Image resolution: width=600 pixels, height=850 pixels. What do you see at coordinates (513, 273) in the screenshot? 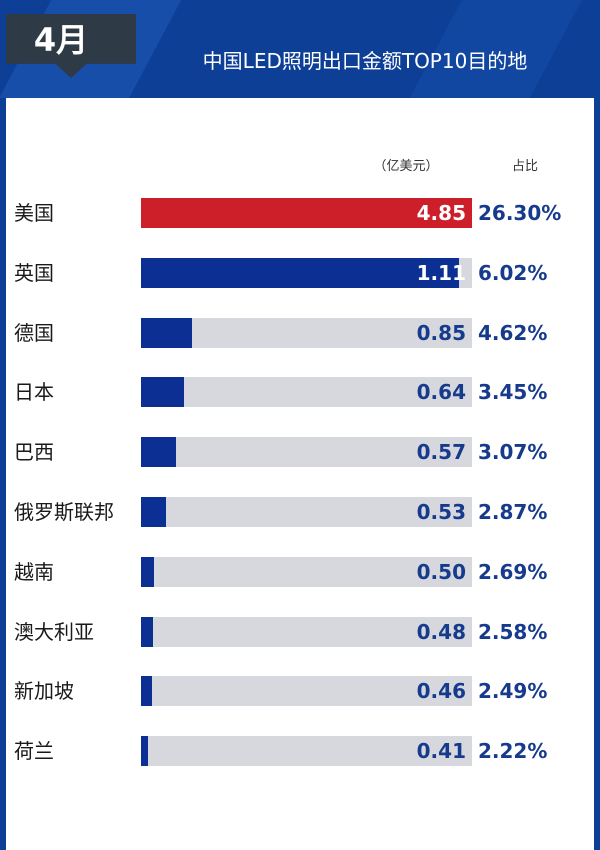
I see `share-label: 6.02%` at bounding box center [513, 273].